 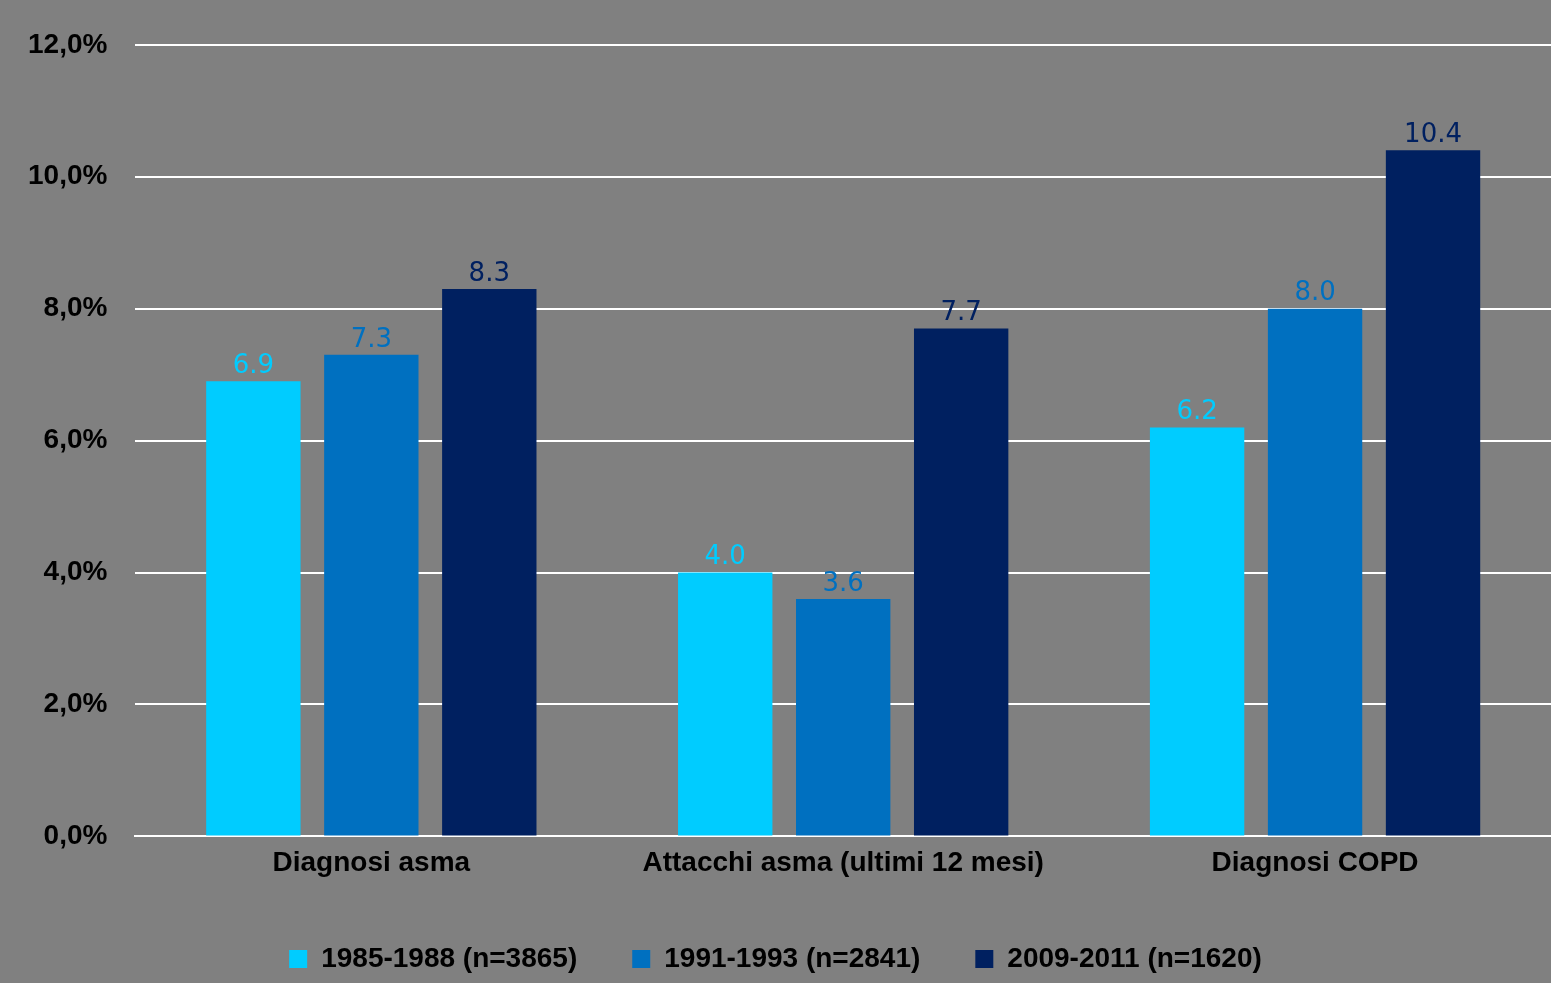 I want to click on legend-label: 2009-2011 (n=1620), so click(x=1134, y=957).